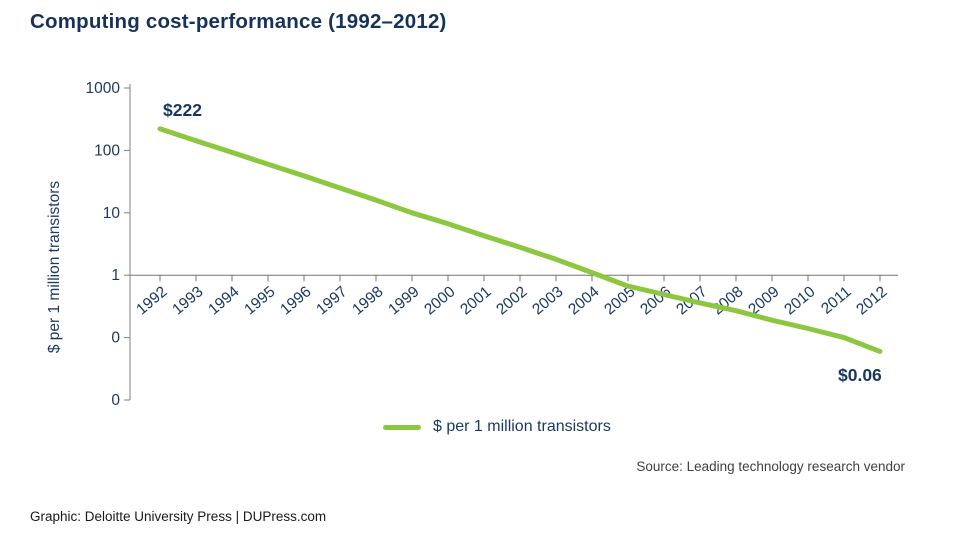 The height and width of the screenshot is (546, 959). What do you see at coordinates (238, 21) in the screenshot?
I see `page-title: Computing cost-performance (1992–2012)` at bounding box center [238, 21].